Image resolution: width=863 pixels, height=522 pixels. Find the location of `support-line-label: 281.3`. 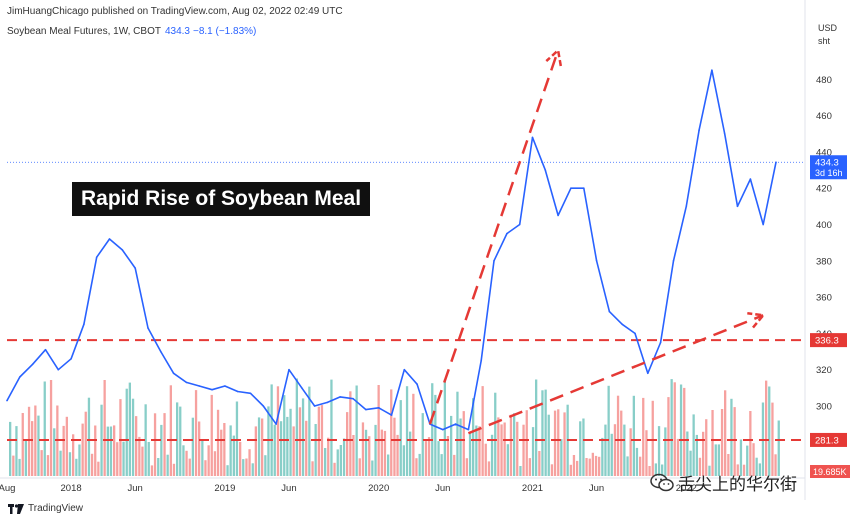

support-line-label: 281.3 is located at coordinates (827, 440).